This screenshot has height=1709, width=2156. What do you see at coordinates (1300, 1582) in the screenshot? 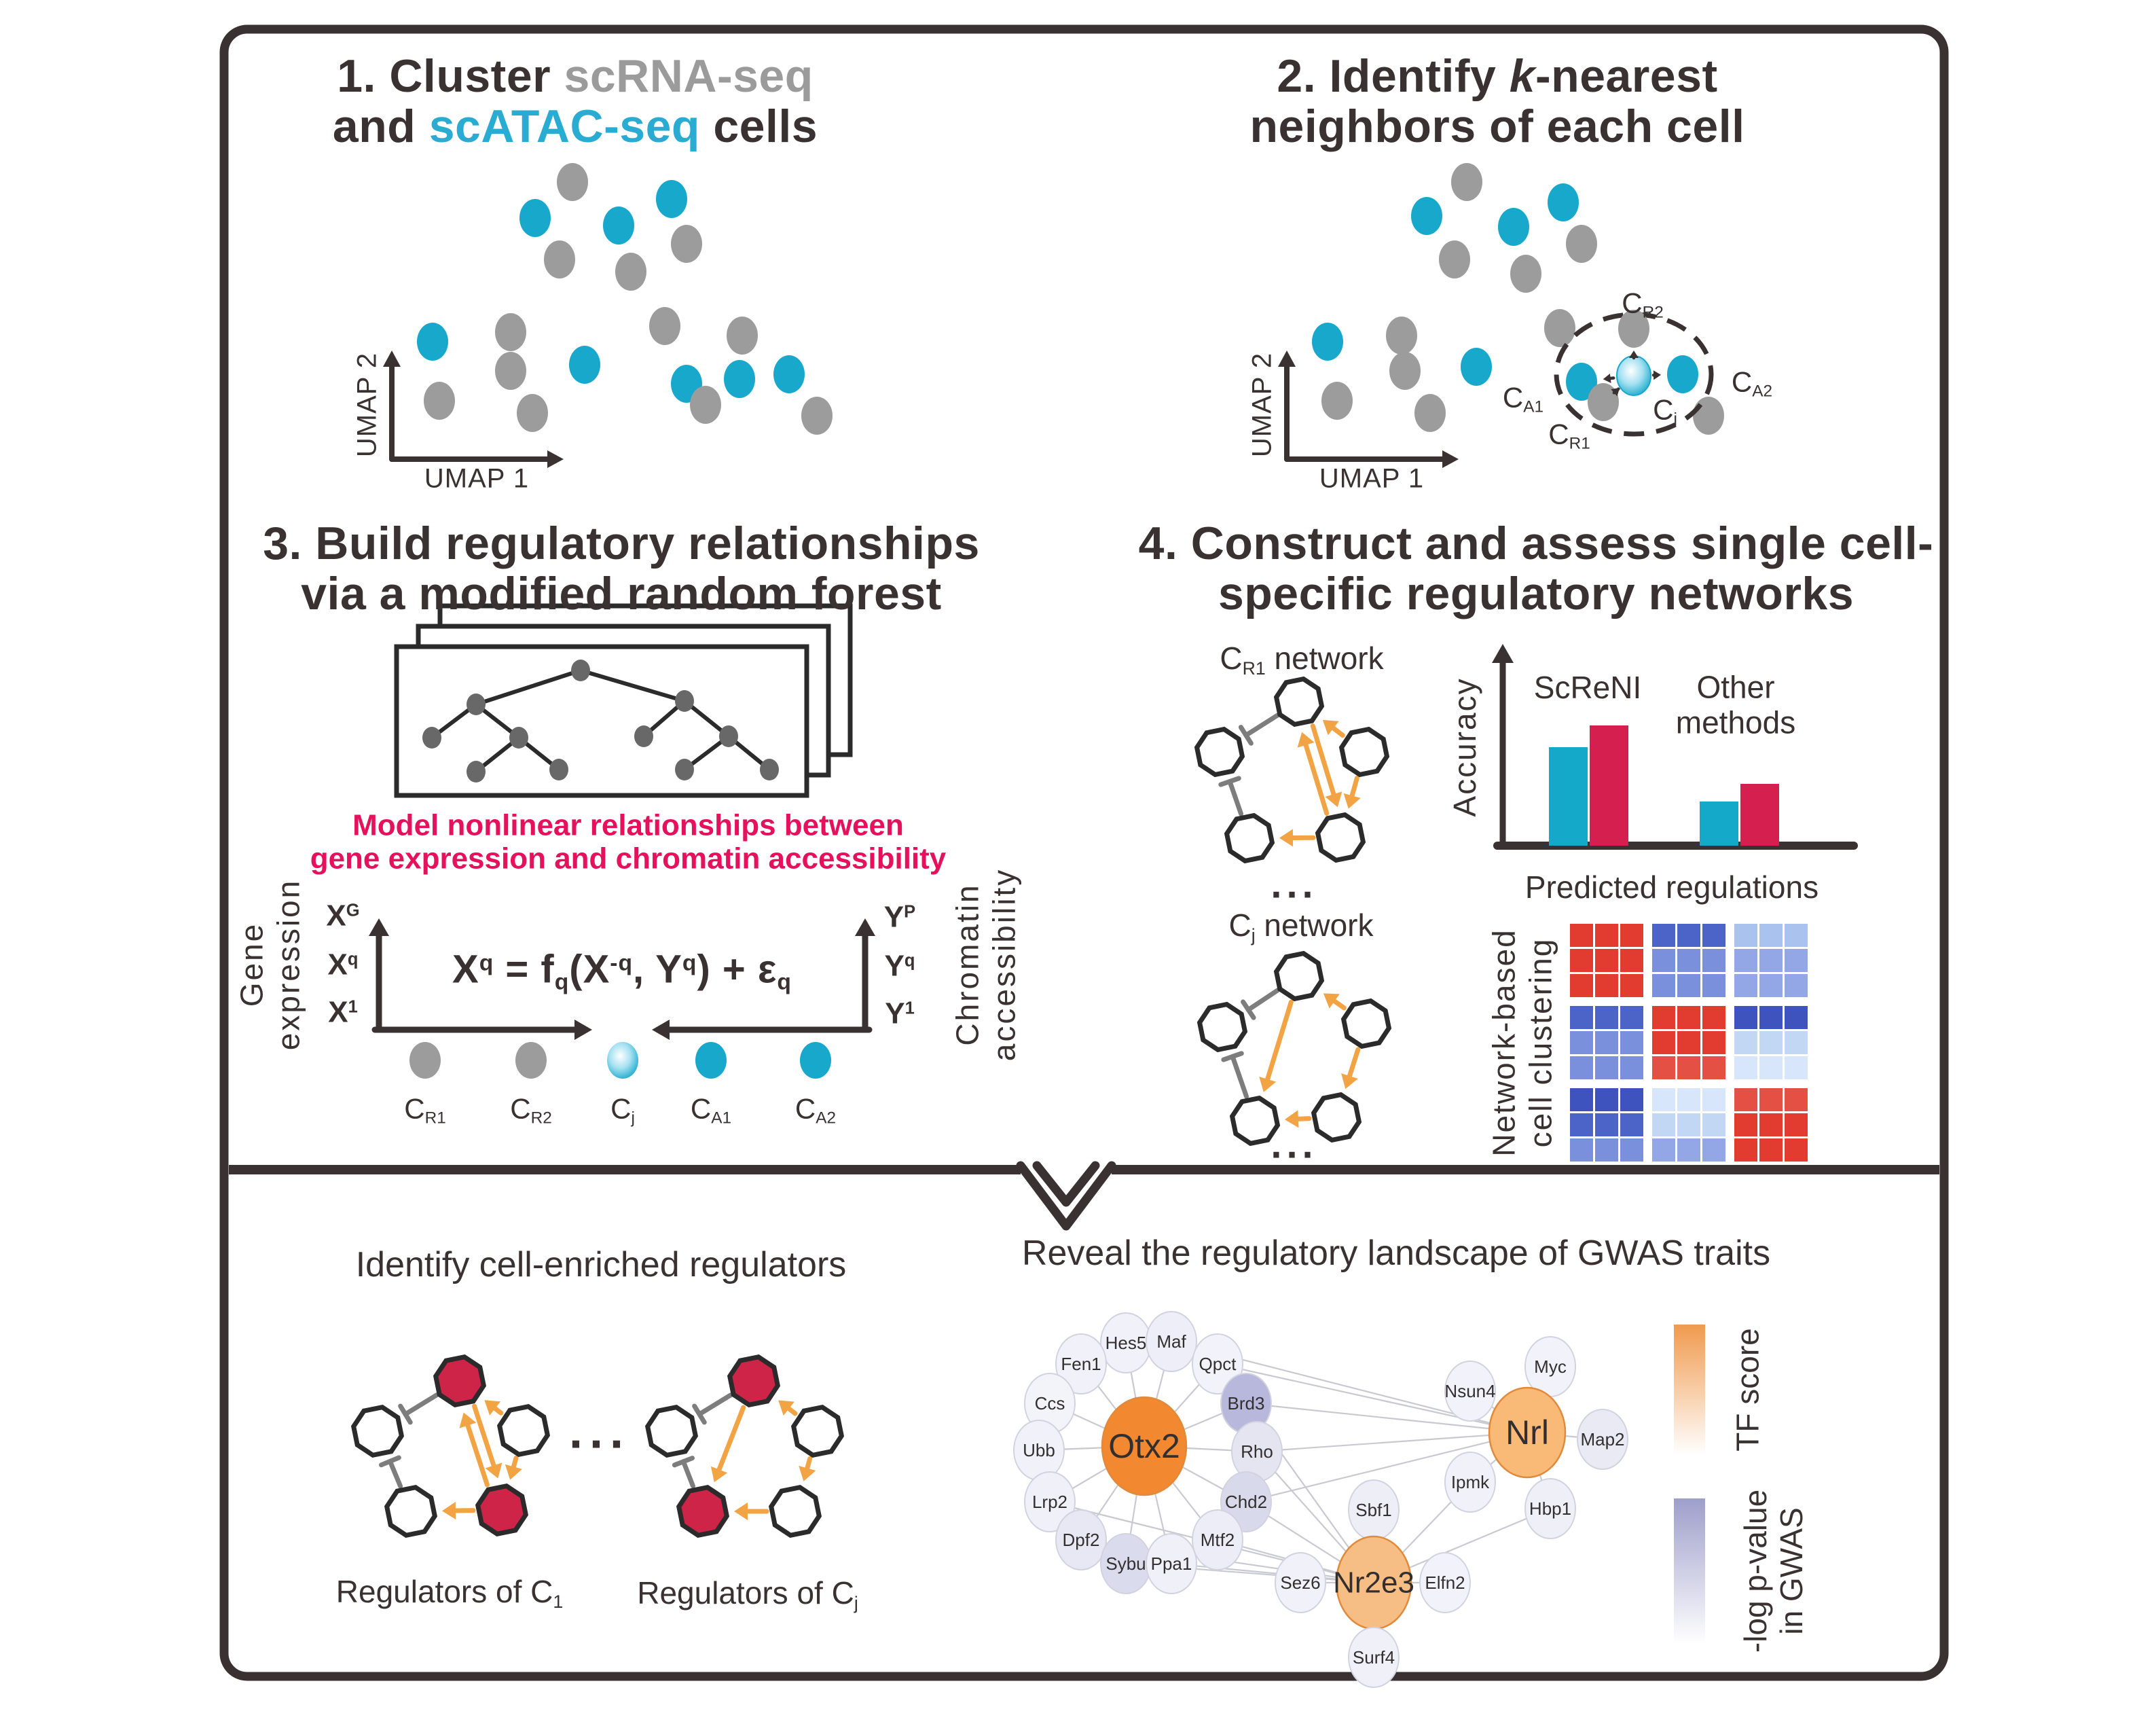
I see `gwas-node-label-sez6: Sez6` at bounding box center [1300, 1582].